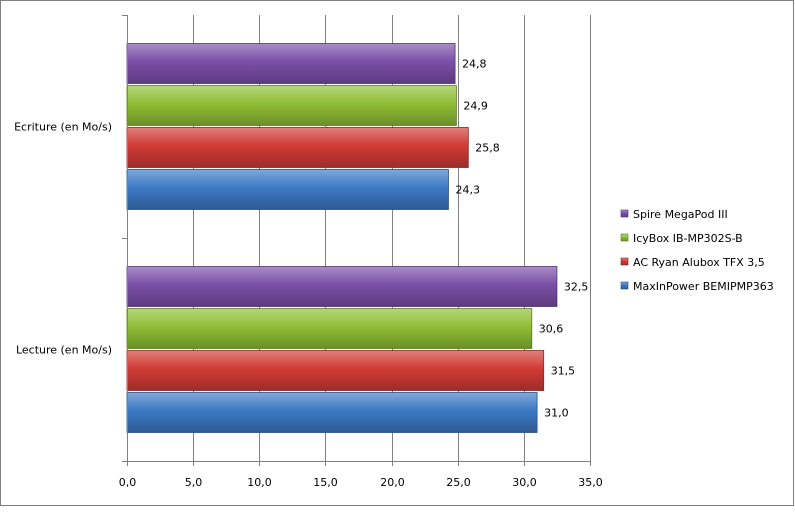 The image size is (795, 512). Describe the element at coordinates (524, 482) in the screenshot. I see `x-tick-label: 30,0` at that location.